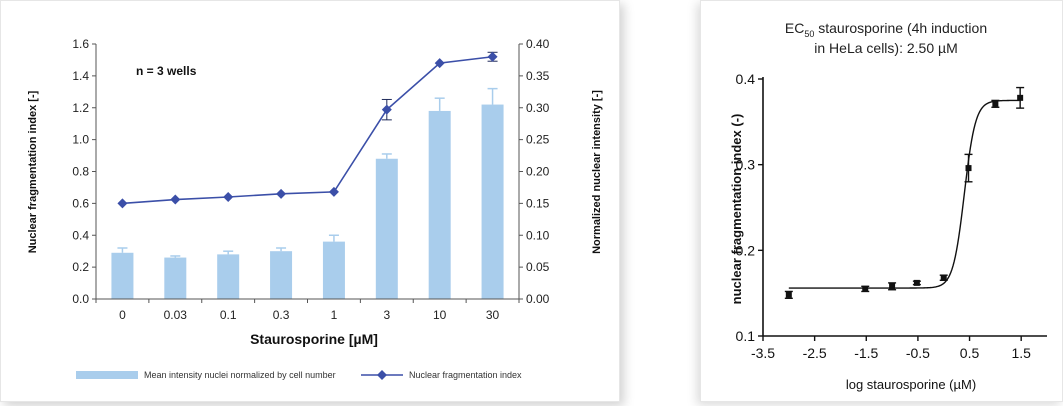 This screenshot has height=406, width=1063. What do you see at coordinates (538, 267) in the screenshot?
I see `y-tick-label-right: 0.05` at bounding box center [538, 267].